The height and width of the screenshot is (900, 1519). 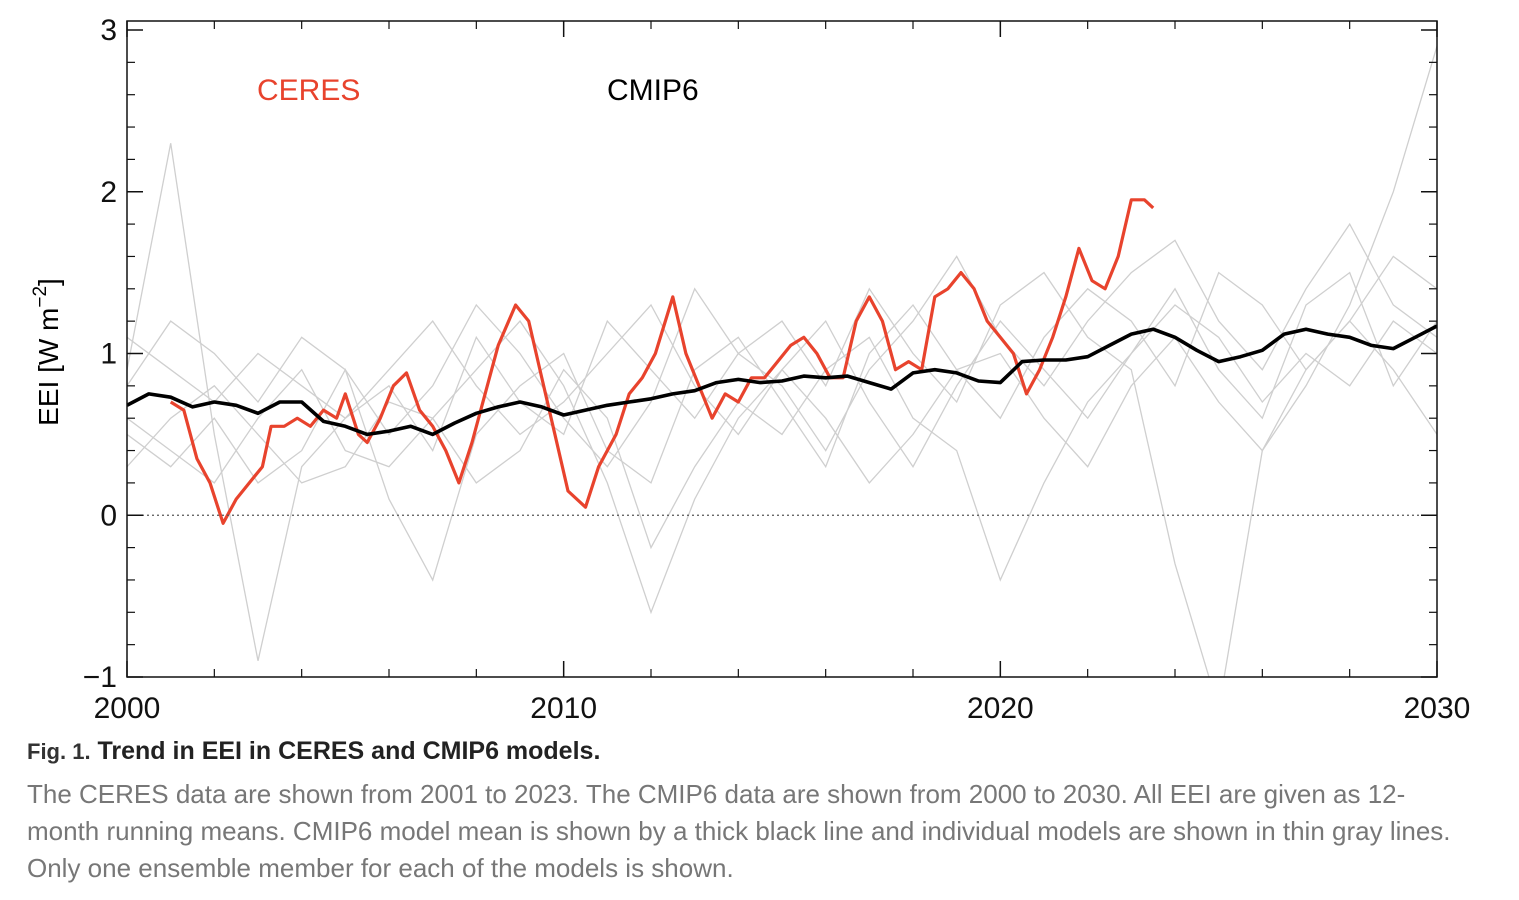 What do you see at coordinates (1437, 708) in the screenshot?
I see `x-tick-label: 2030` at bounding box center [1437, 708].